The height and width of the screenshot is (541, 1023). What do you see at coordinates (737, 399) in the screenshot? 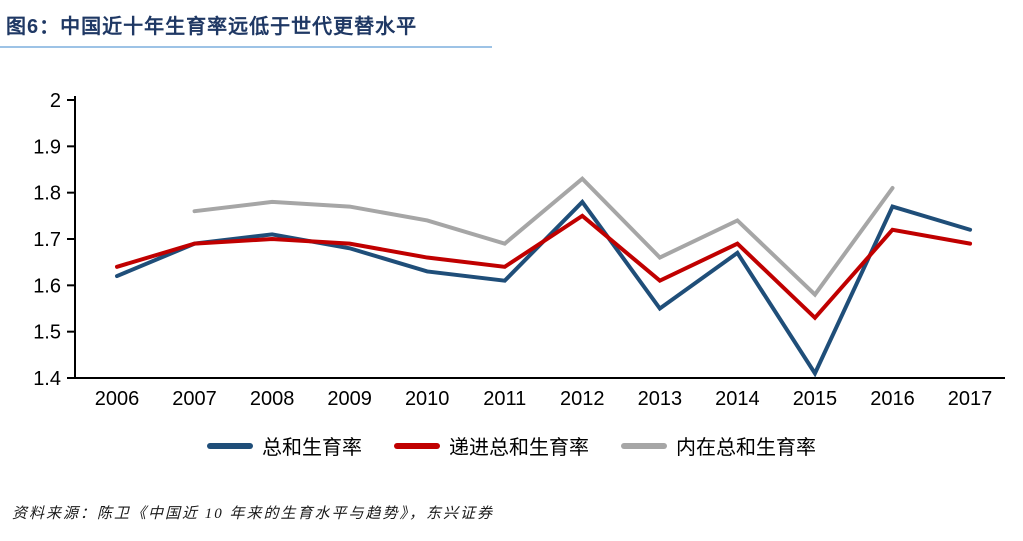
I see `x-tick-label: 2014` at bounding box center [737, 399].